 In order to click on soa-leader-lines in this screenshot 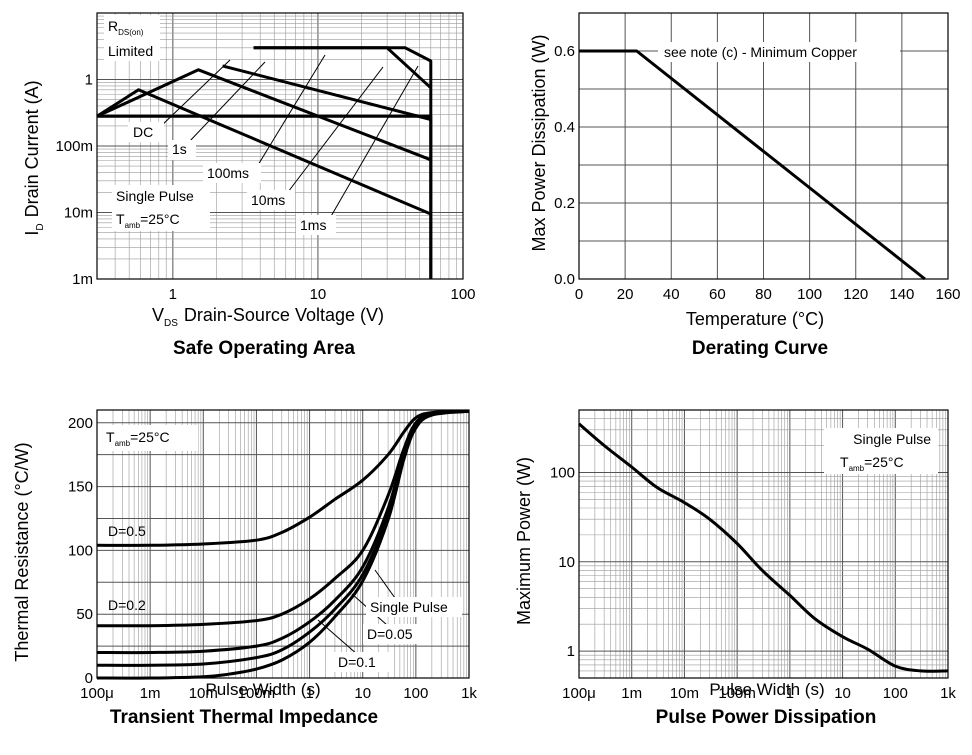, I will do `click(289, 136)`.